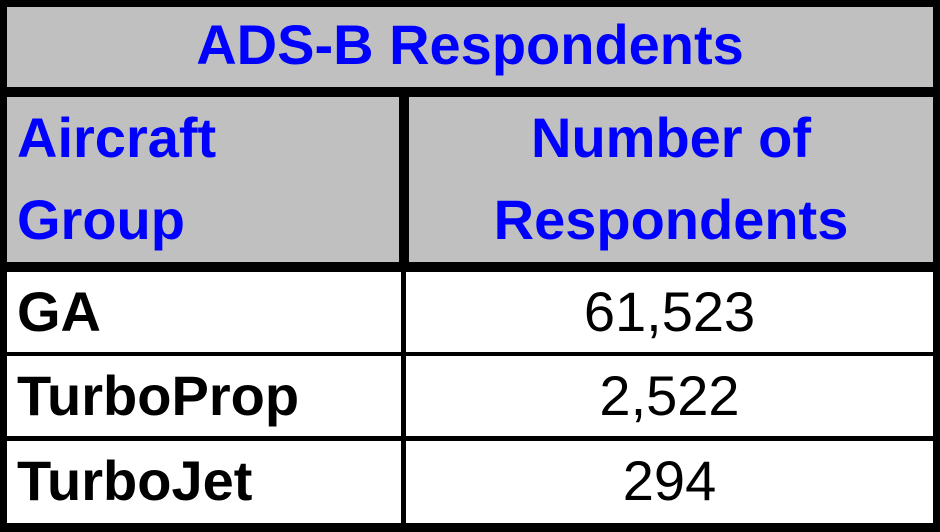  Describe the element at coordinates (671, 137) in the screenshot. I see `header-line: Number of` at that location.